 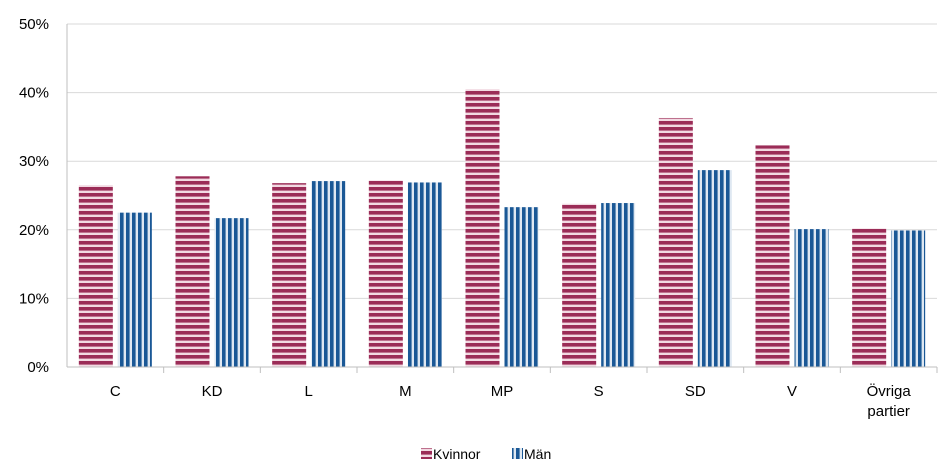 What do you see at coordinates (34, 196) in the screenshot?
I see `y-axis: 0% 10% 20% 30% 40% 50%` at bounding box center [34, 196].